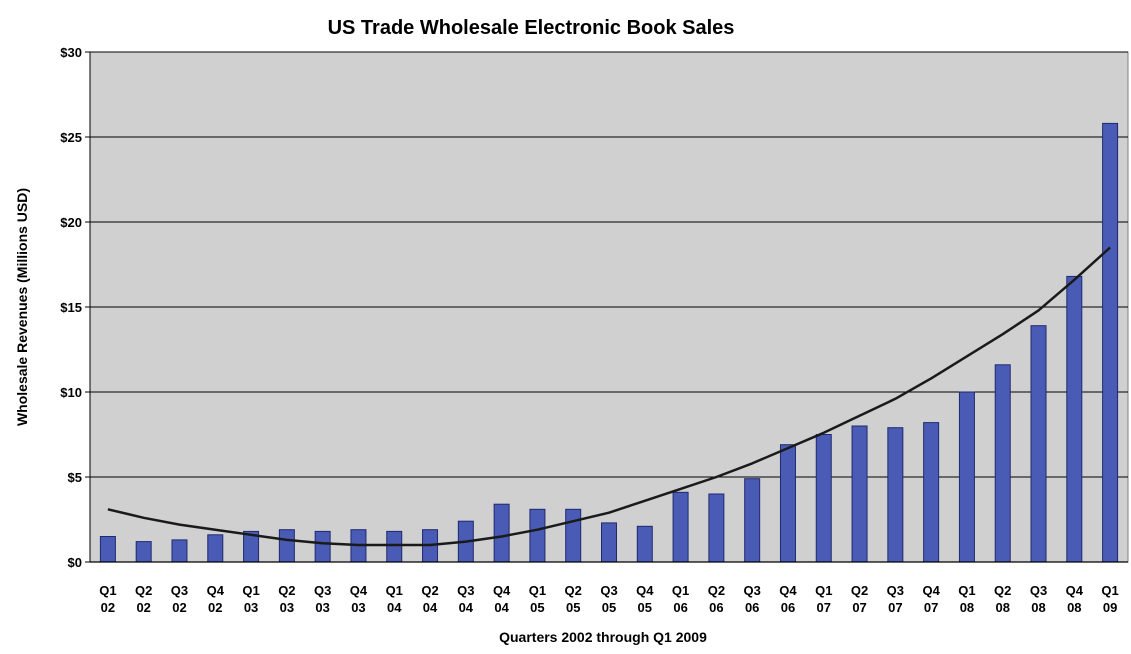 This screenshot has height=654, width=1131. Describe the element at coordinates (502, 599) in the screenshot. I see `x-tick-label: Q4 04` at that location.